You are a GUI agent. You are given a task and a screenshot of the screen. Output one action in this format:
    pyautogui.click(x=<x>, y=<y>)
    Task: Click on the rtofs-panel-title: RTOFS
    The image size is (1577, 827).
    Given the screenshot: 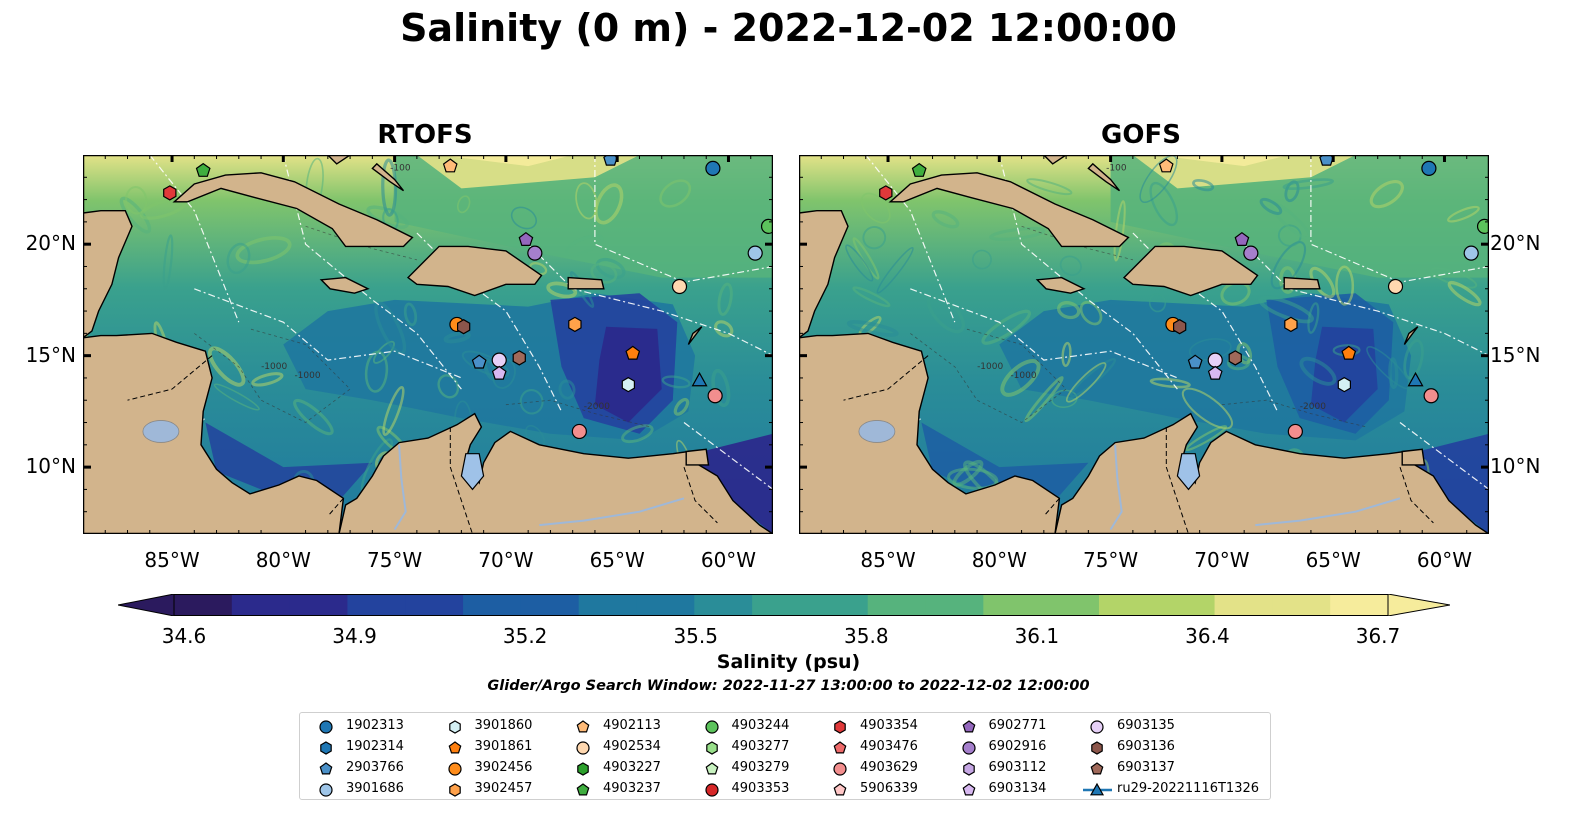 What is the action you would take?
    pyautogui.click(x=425, y=135)
    